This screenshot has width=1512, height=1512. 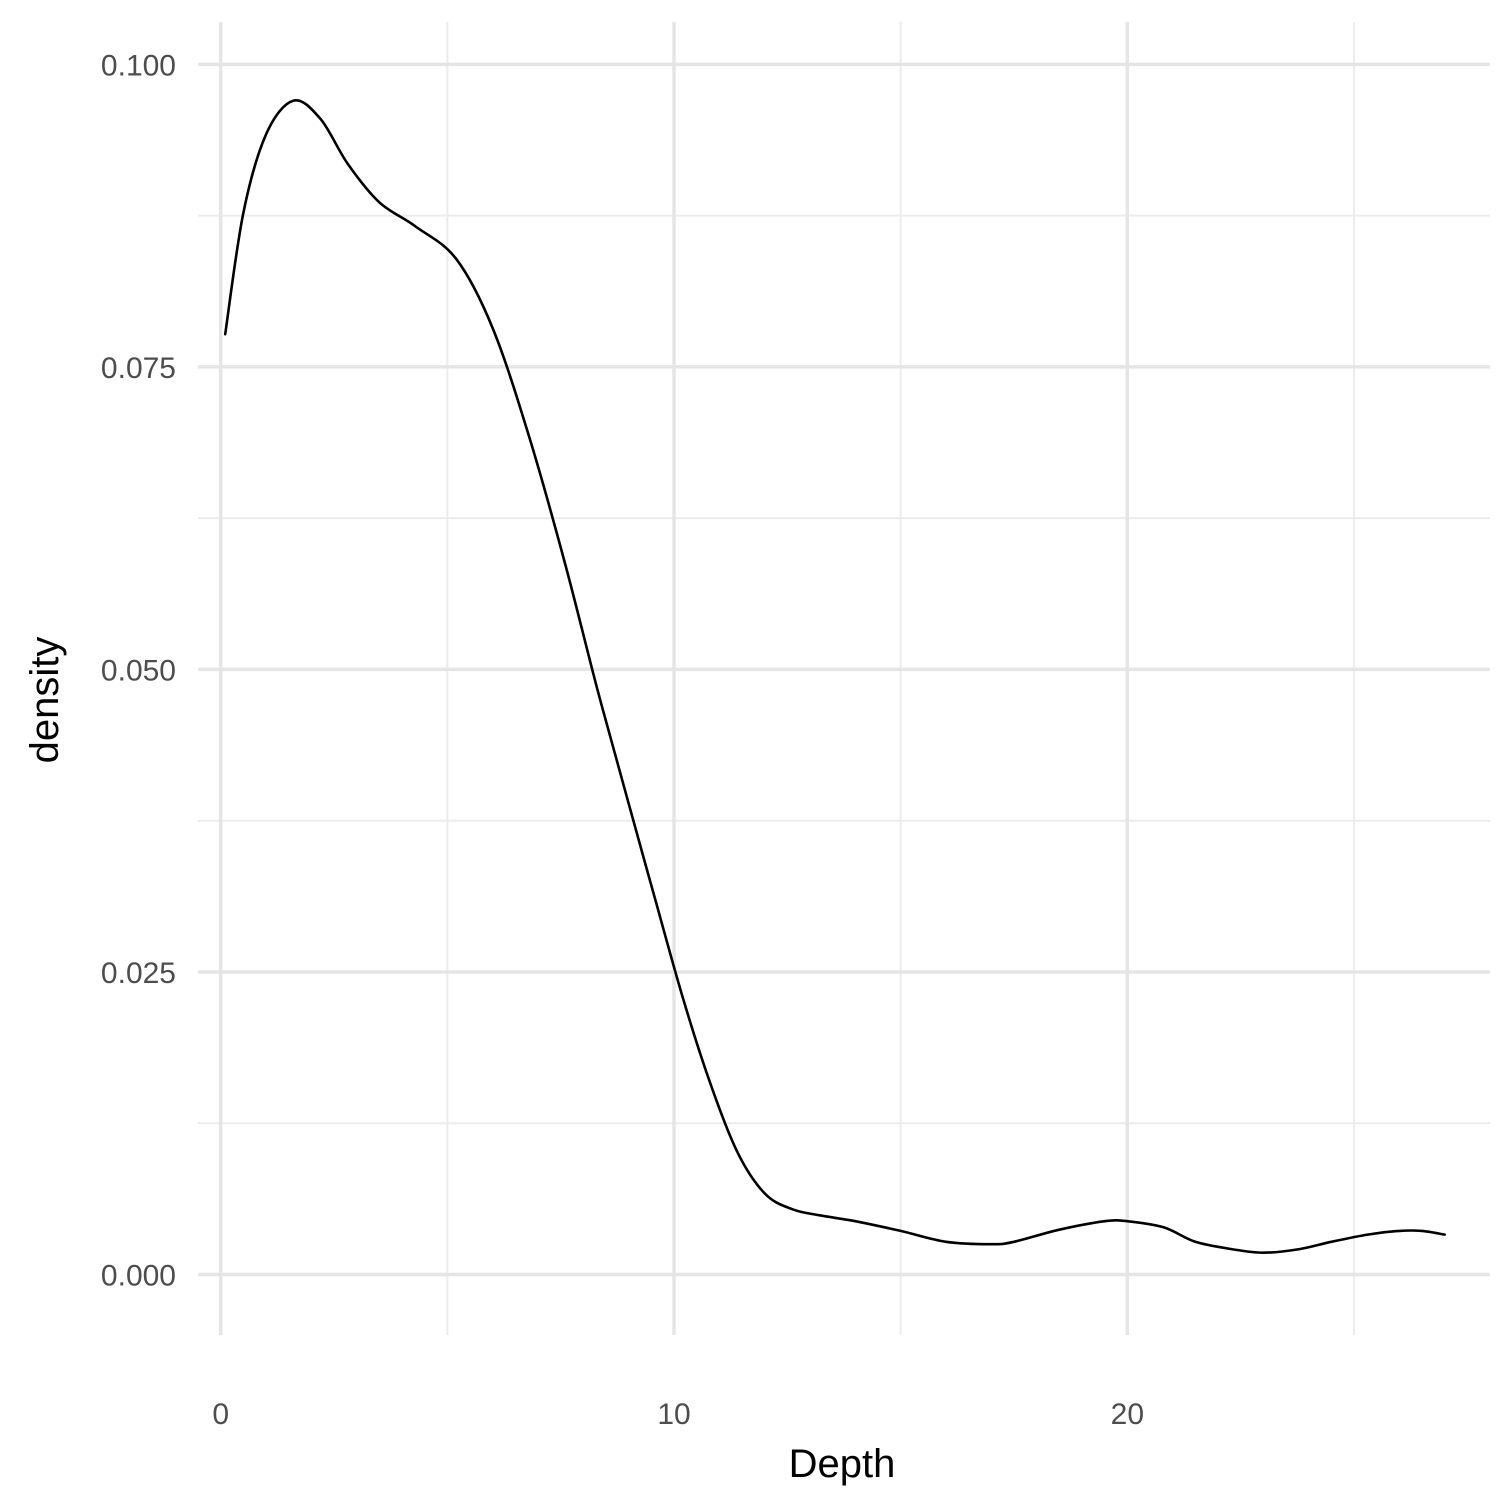 What do you see at coordinates (673, 1414) in the screenshot?
I see `x-tick-label: 10` at bounding box center [673, 1414].